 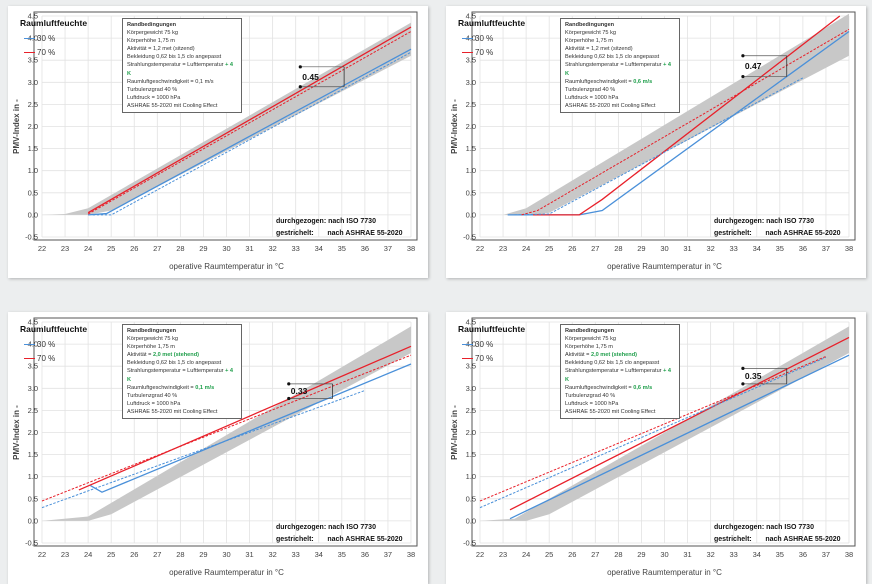 What do you see at coordinates (572, 554) in the screenshot?
I see `x-tick-label: 26` at bounding box center [572, 554].